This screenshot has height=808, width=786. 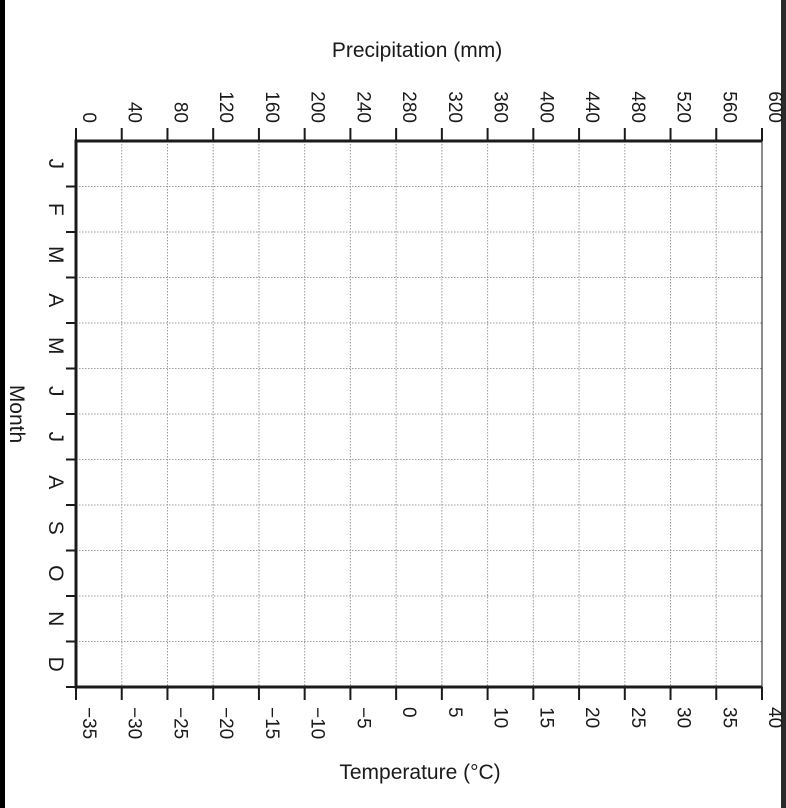 I want to click on temperature-tick-label: −5, so click(x=362, y=718).